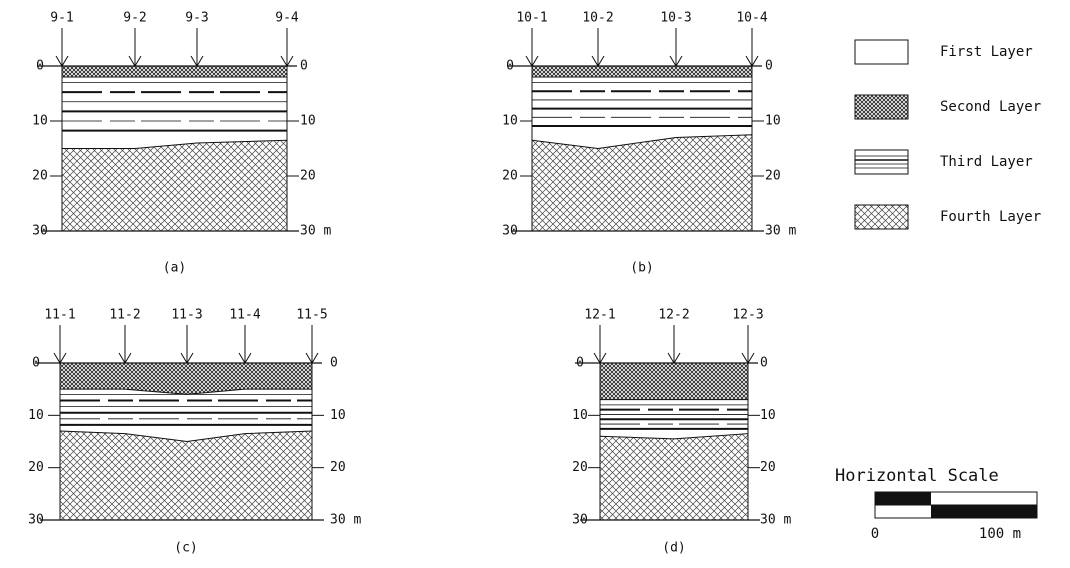  I want to click on legend-label: Fourth Layer, so click(990, 217).